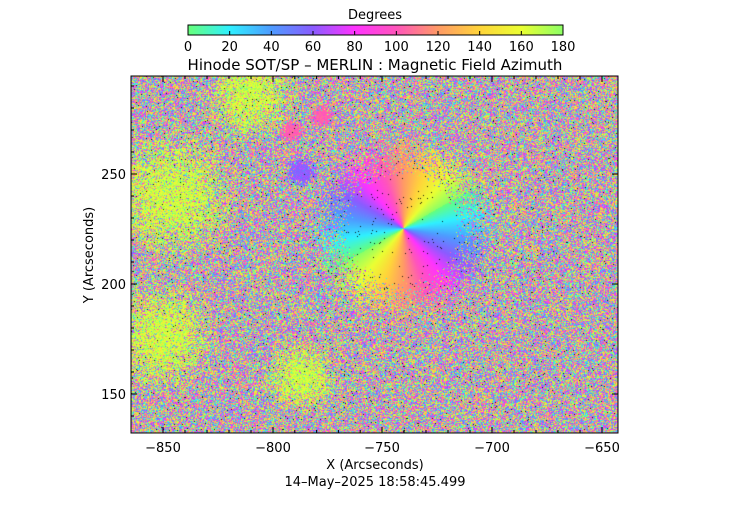  Describe the element at coordinates (563, 47) in the screenshot. I see `colorbar-tick-label: 180` at that location.